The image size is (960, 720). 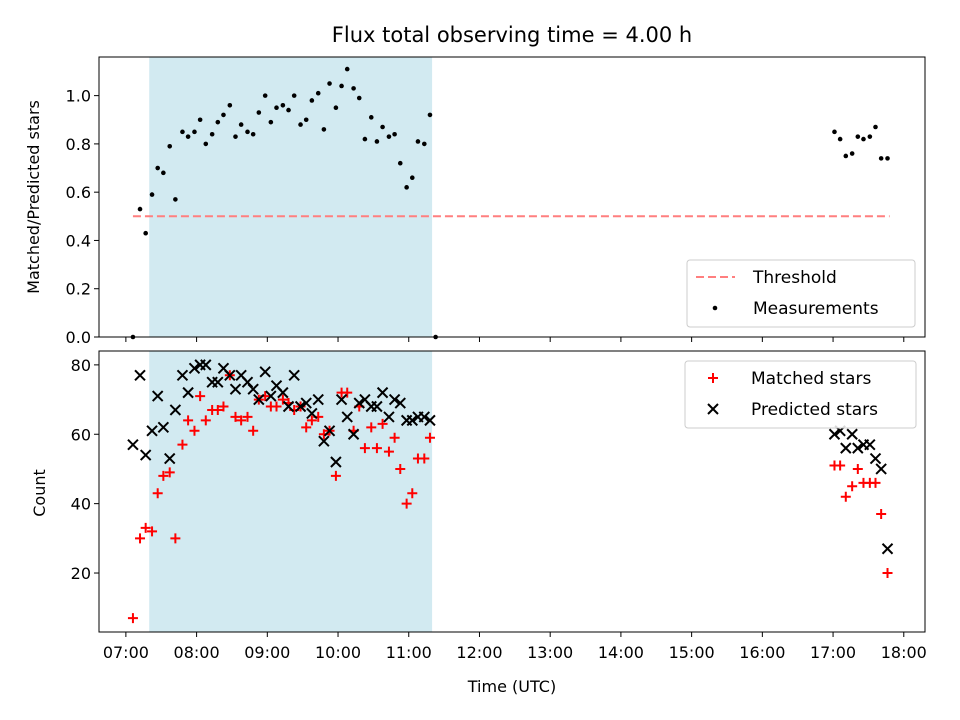 What do you see at coordinates (811, 379) in the screenshot?
I see `legend-label: Matched stars` at bounding box center [811, 379].